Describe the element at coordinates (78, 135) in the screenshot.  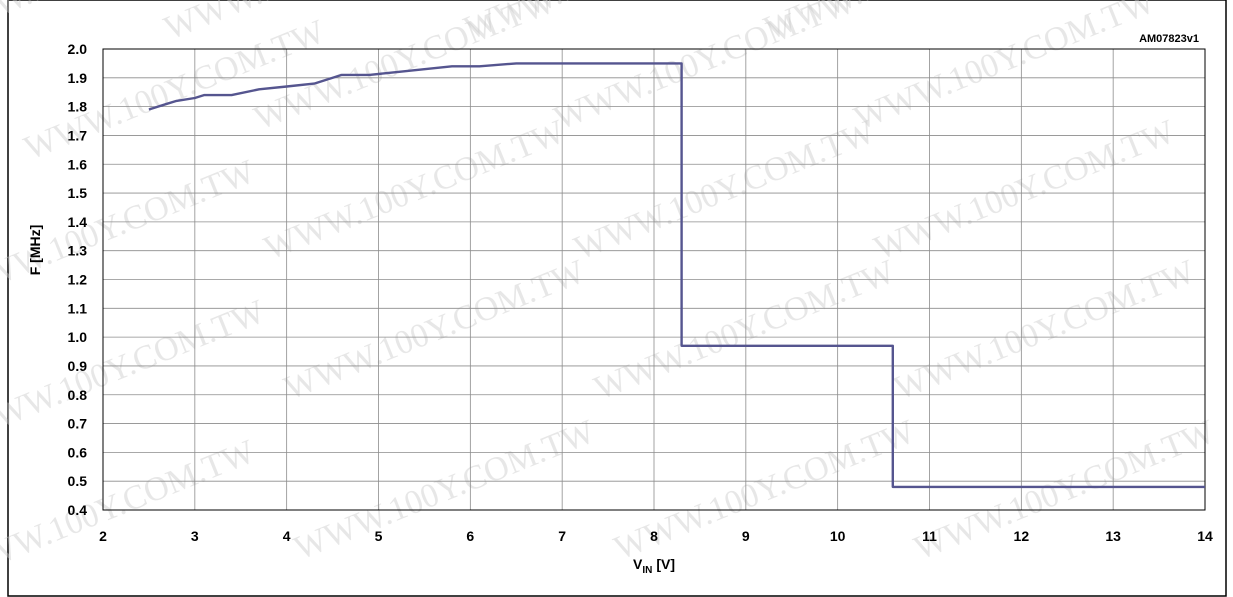
I see `y-tick-label: 1.7` at that location.